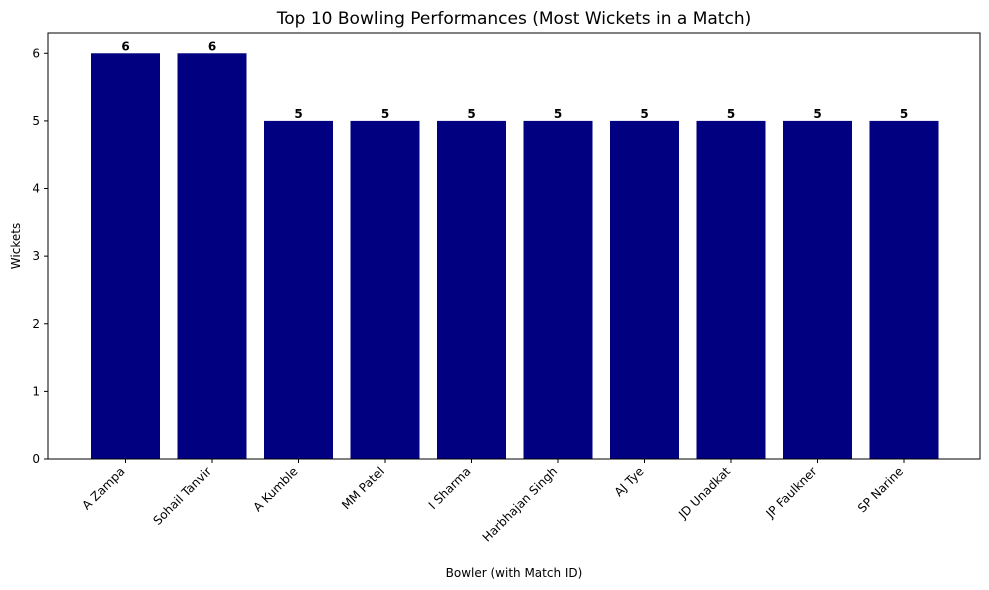 This screenshot has width=989, height=590. I want to click on y-tick-label: 2, so click(36, 324).